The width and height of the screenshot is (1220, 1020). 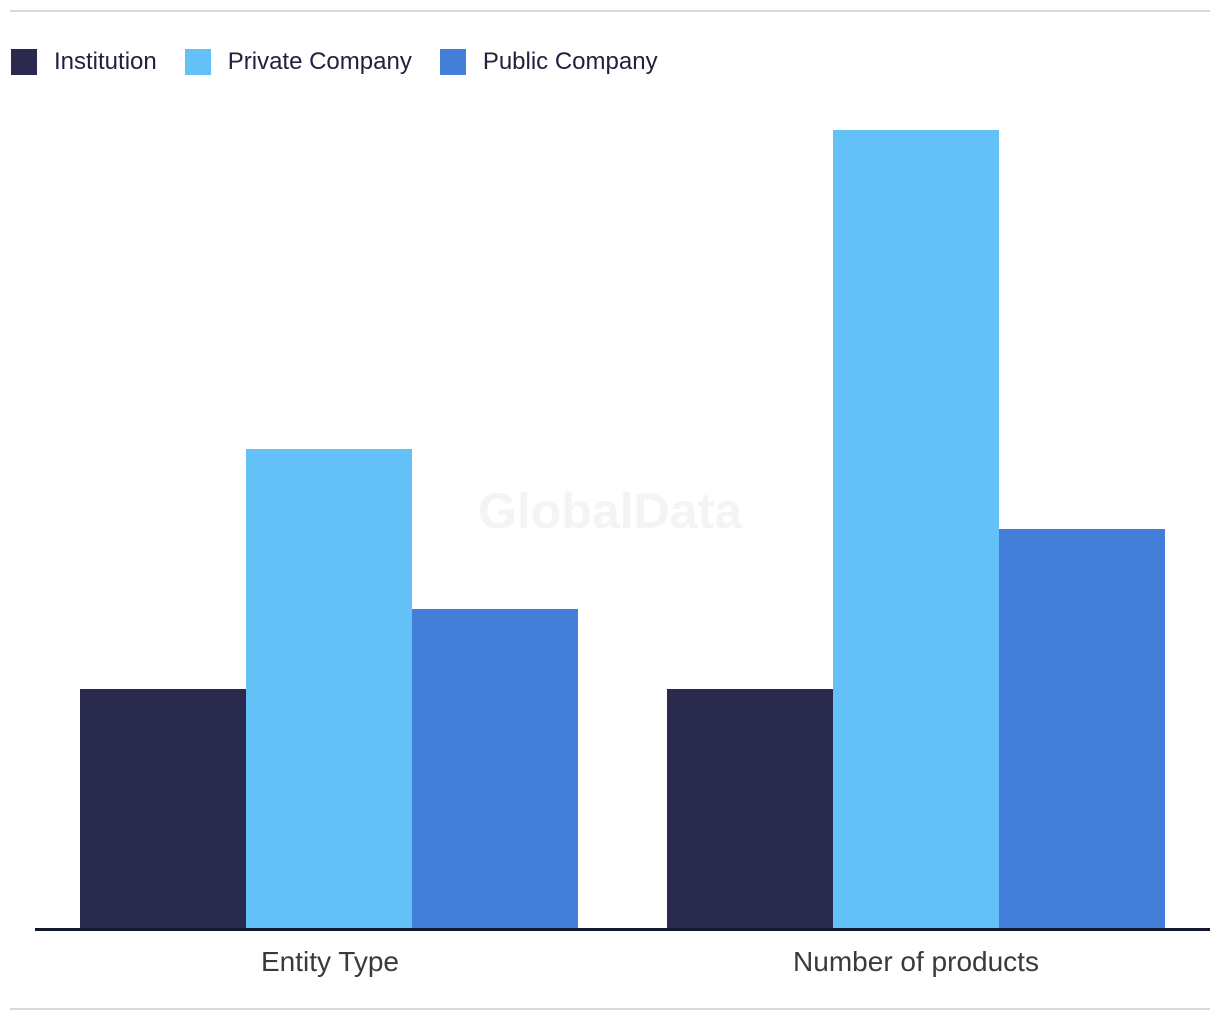 I want to click on legend-label-institution: Institution, so click(x=105, y=61).